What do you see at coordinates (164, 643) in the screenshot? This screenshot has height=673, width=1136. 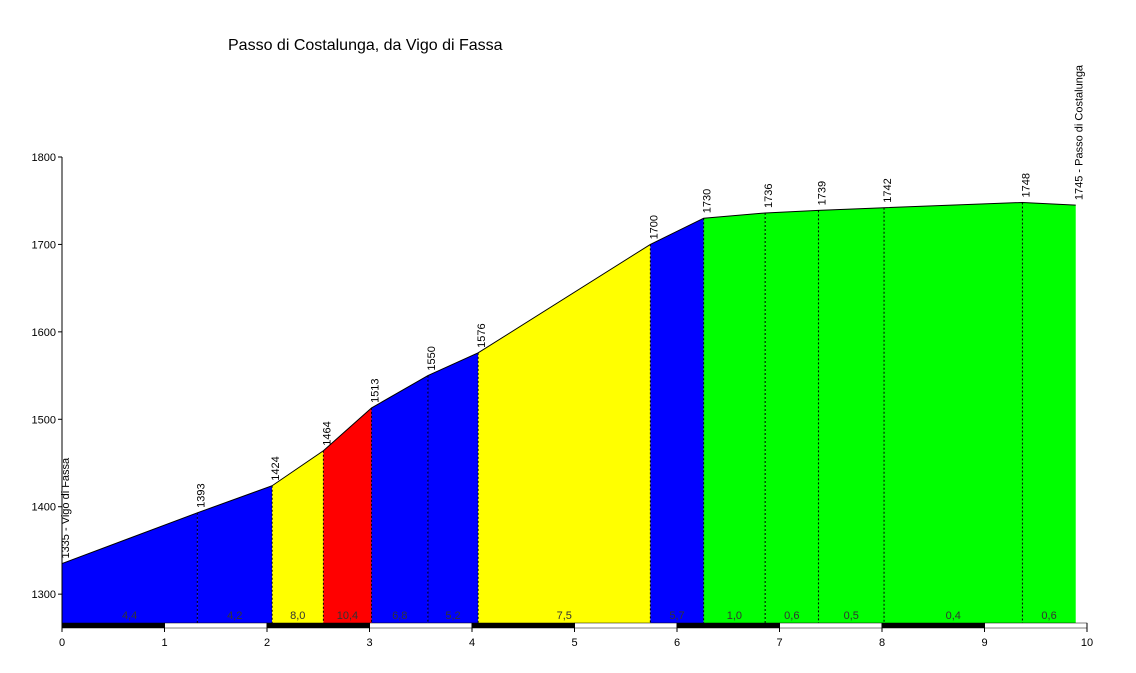 I see `x-tick-label: 1` at bounding box center [164, 643].